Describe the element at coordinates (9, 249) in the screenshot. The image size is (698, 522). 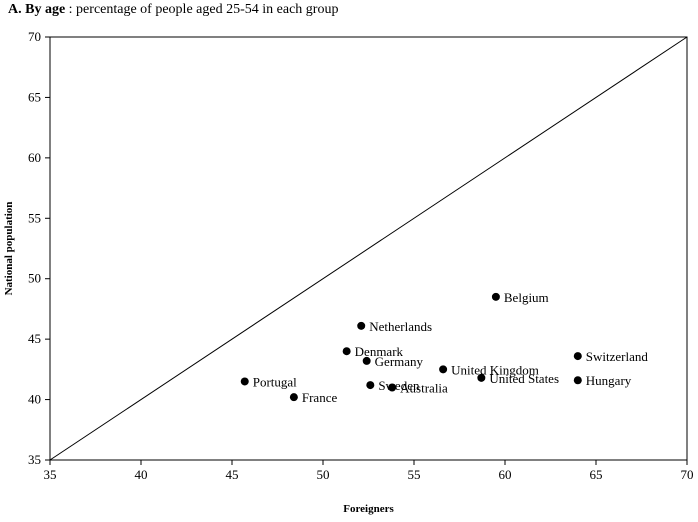
I see `y-axis-title: National population` at that location.